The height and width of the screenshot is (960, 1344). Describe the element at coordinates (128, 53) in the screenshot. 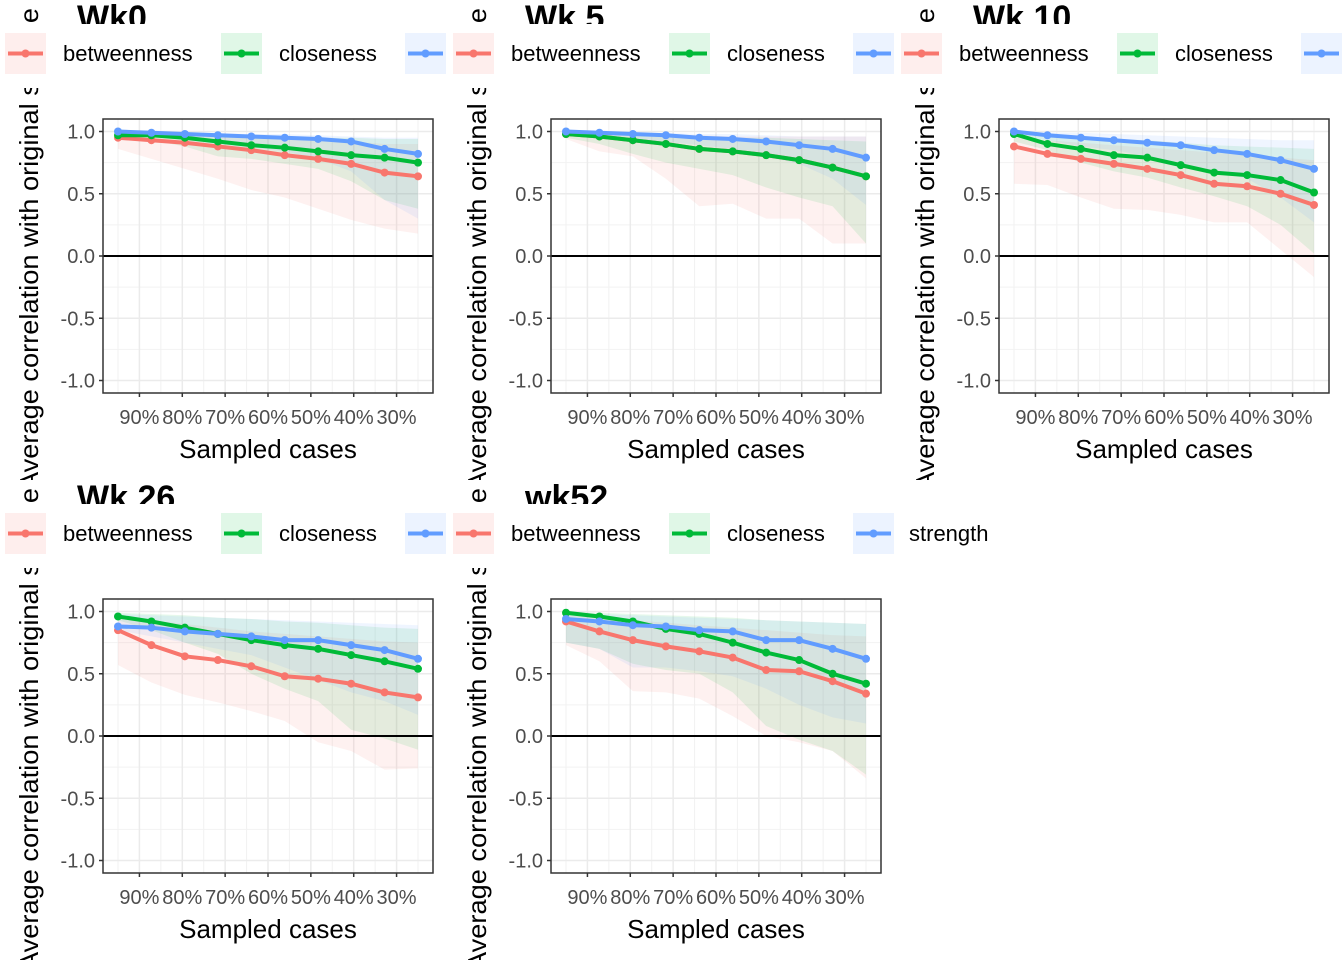

I see `legend-label: betweenness` at that location.